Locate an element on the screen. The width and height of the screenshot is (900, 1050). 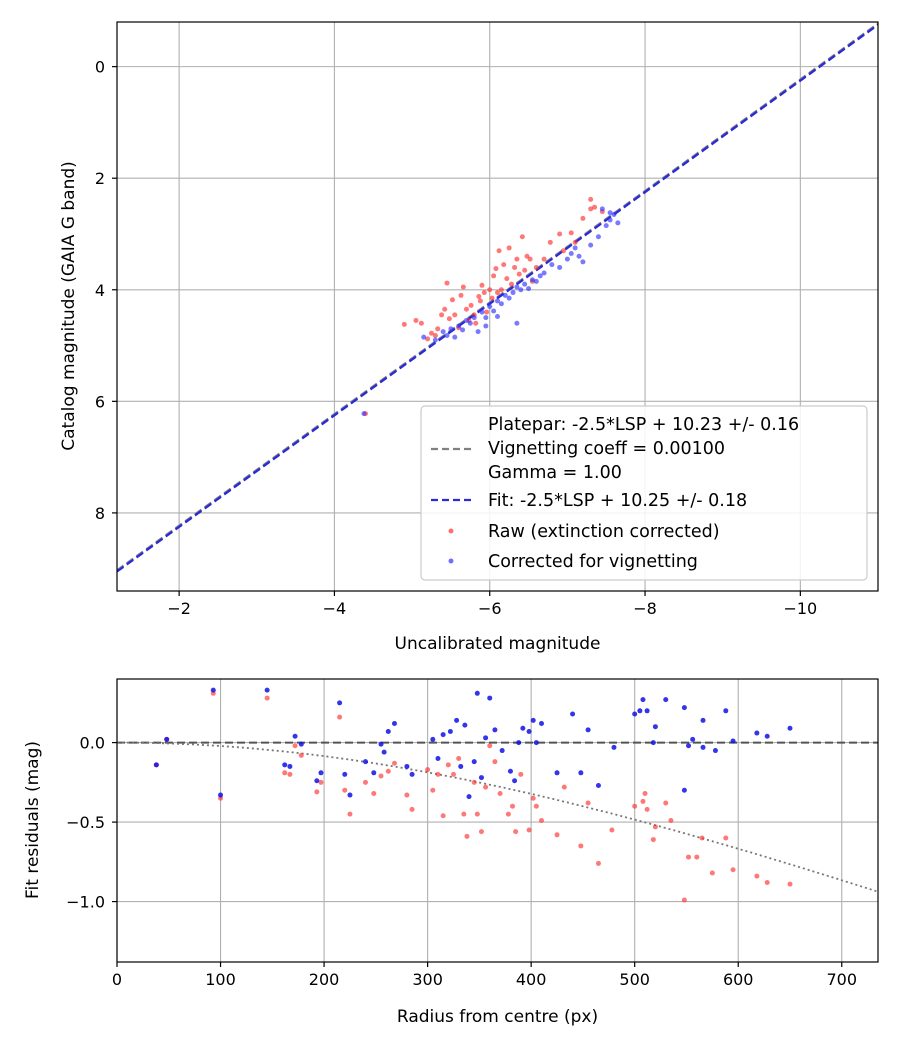
calibration-y-tick-label: 2 is located at coordinates (100, 178).